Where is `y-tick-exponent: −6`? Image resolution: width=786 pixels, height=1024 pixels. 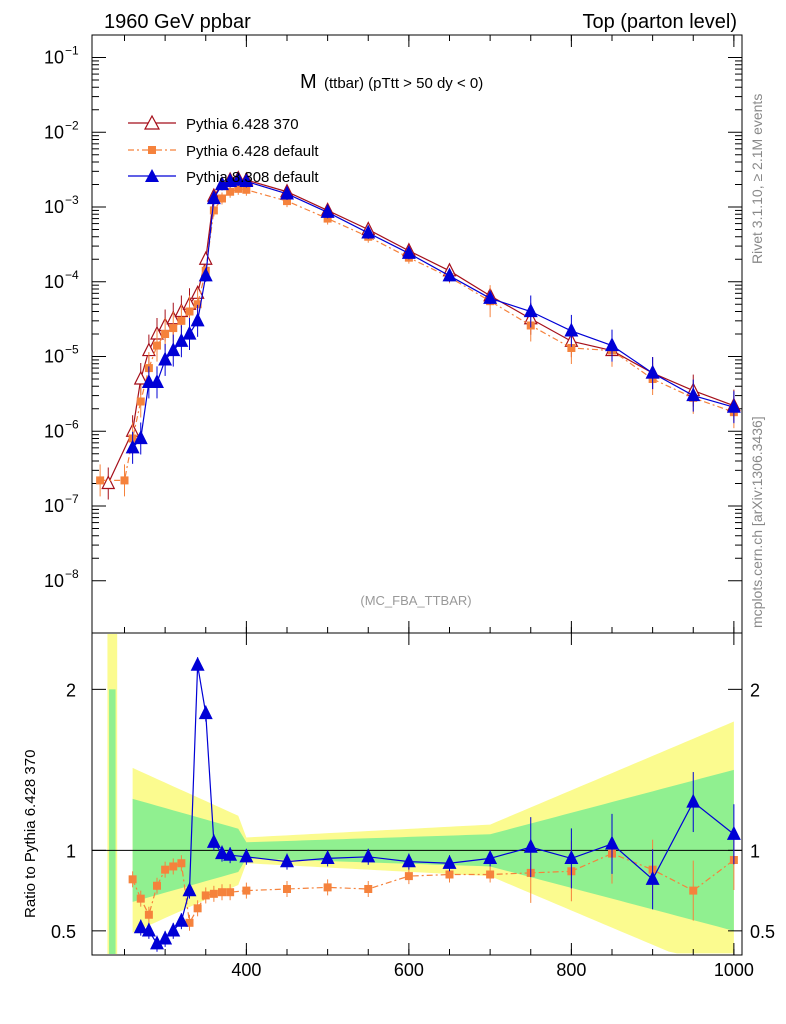 y-tick-exponent: −6 is located at coordinates (72, 424).